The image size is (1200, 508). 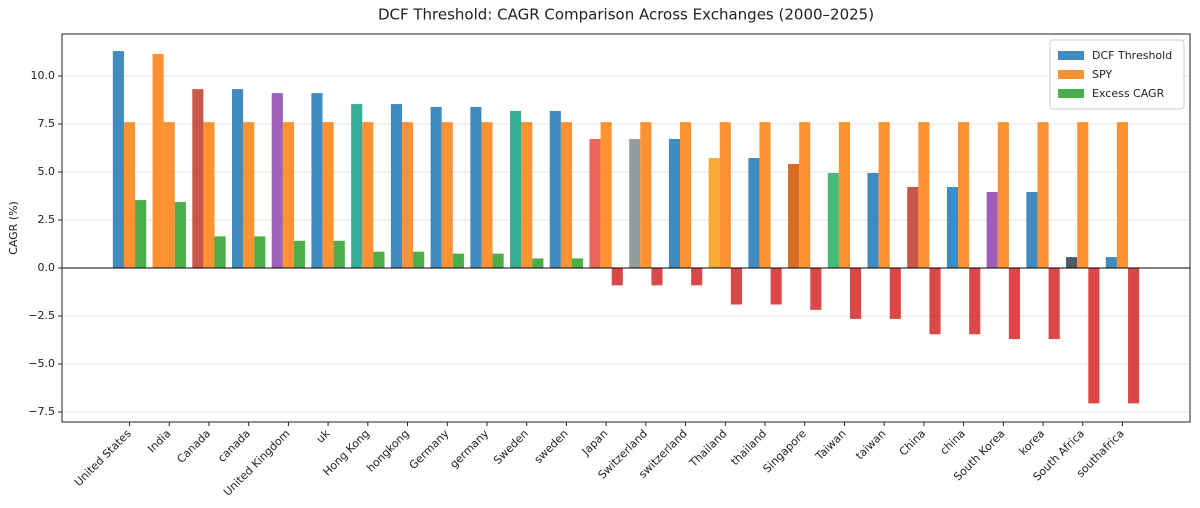 I want to click on y-tick-label: −2.5, so click(x=41, y=315).